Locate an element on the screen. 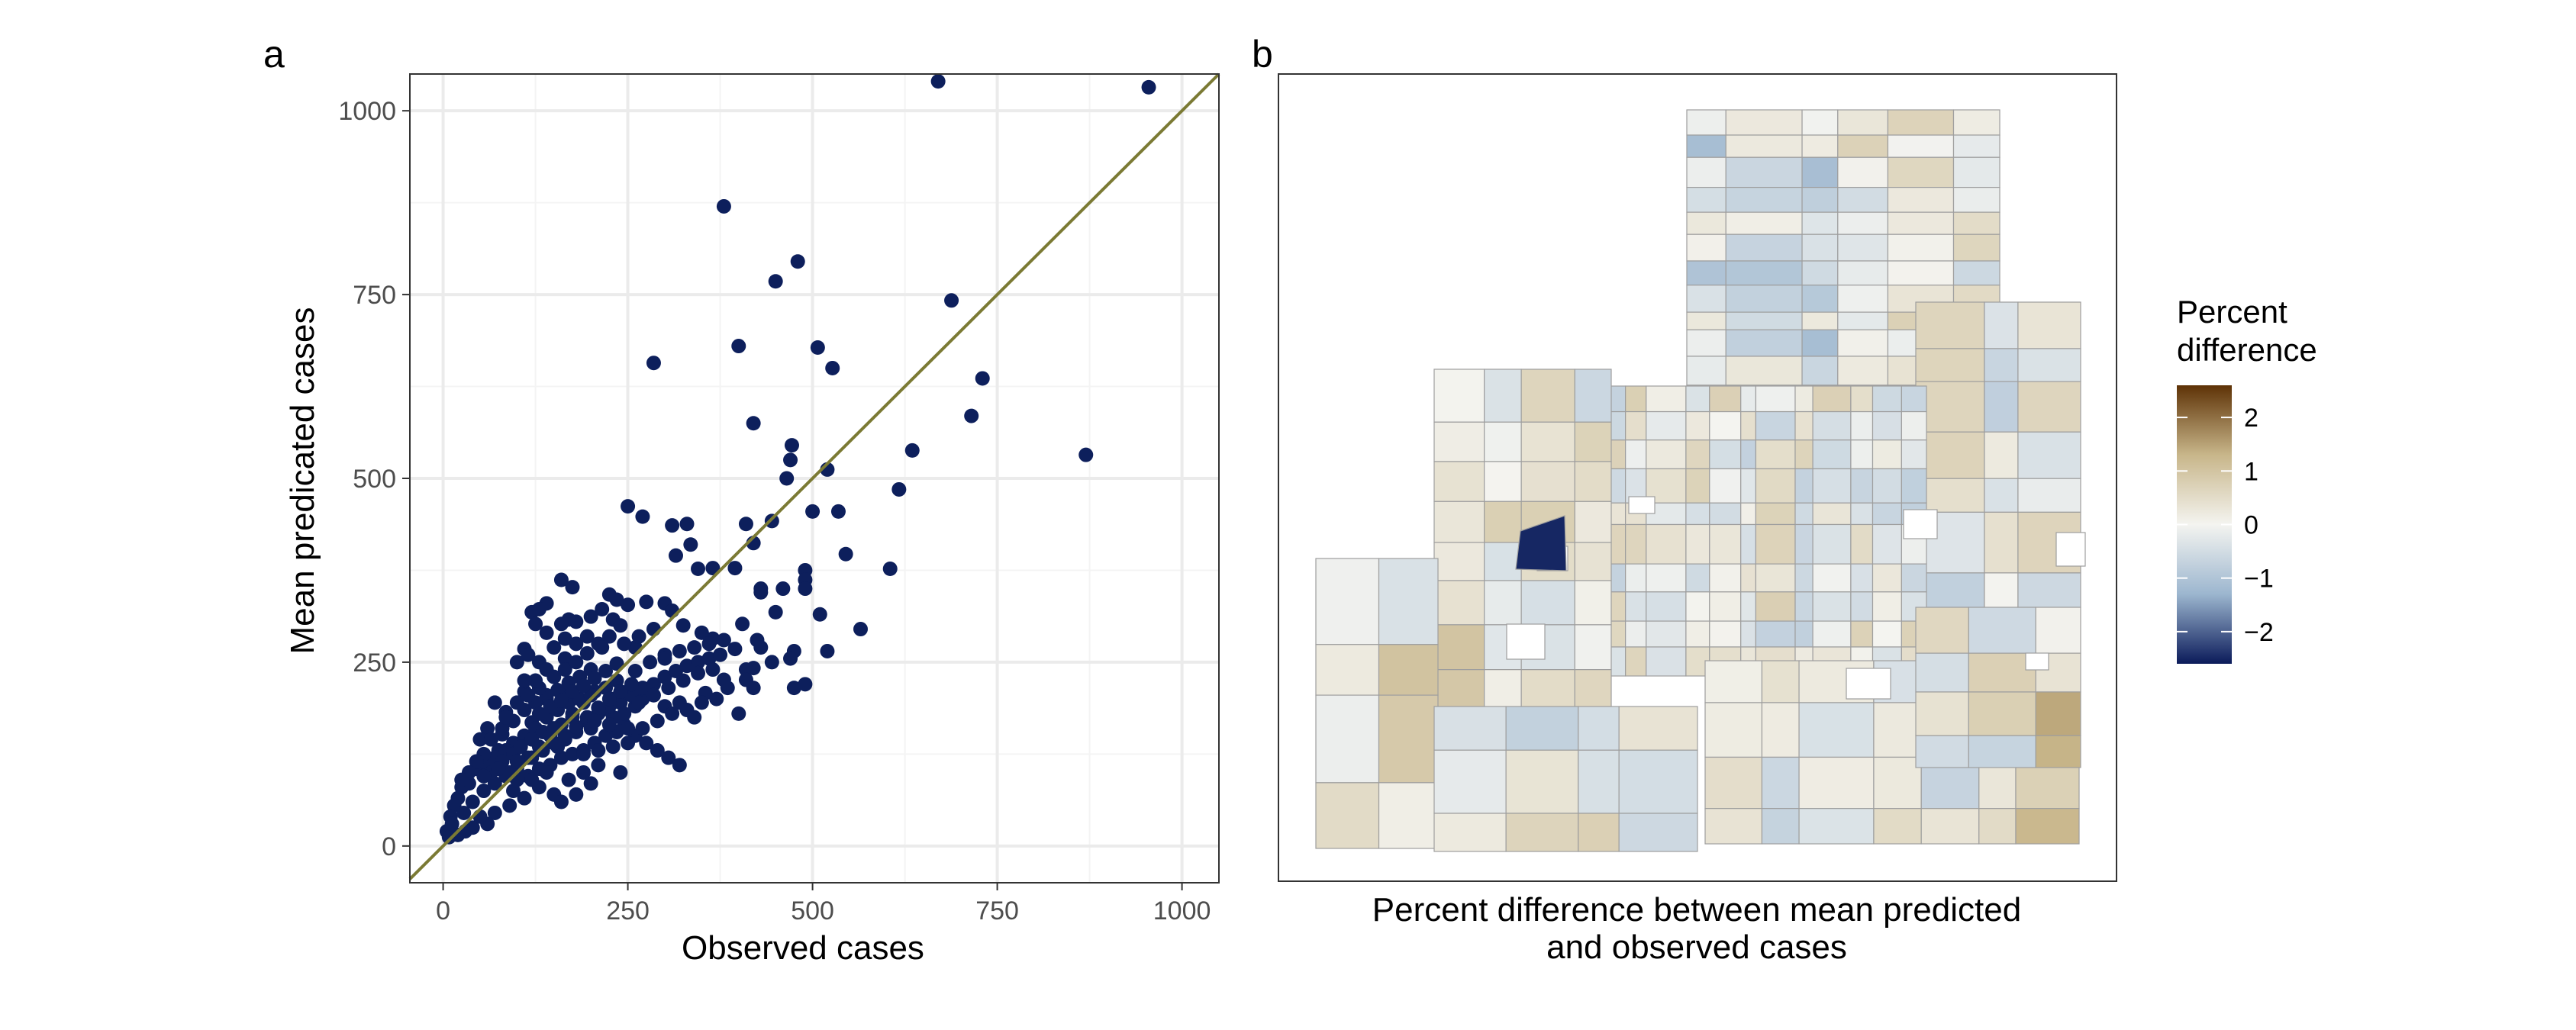 This screenshot has height=1030, width=2576. y-tick-label: 500 is located at coordinates (375, 479).